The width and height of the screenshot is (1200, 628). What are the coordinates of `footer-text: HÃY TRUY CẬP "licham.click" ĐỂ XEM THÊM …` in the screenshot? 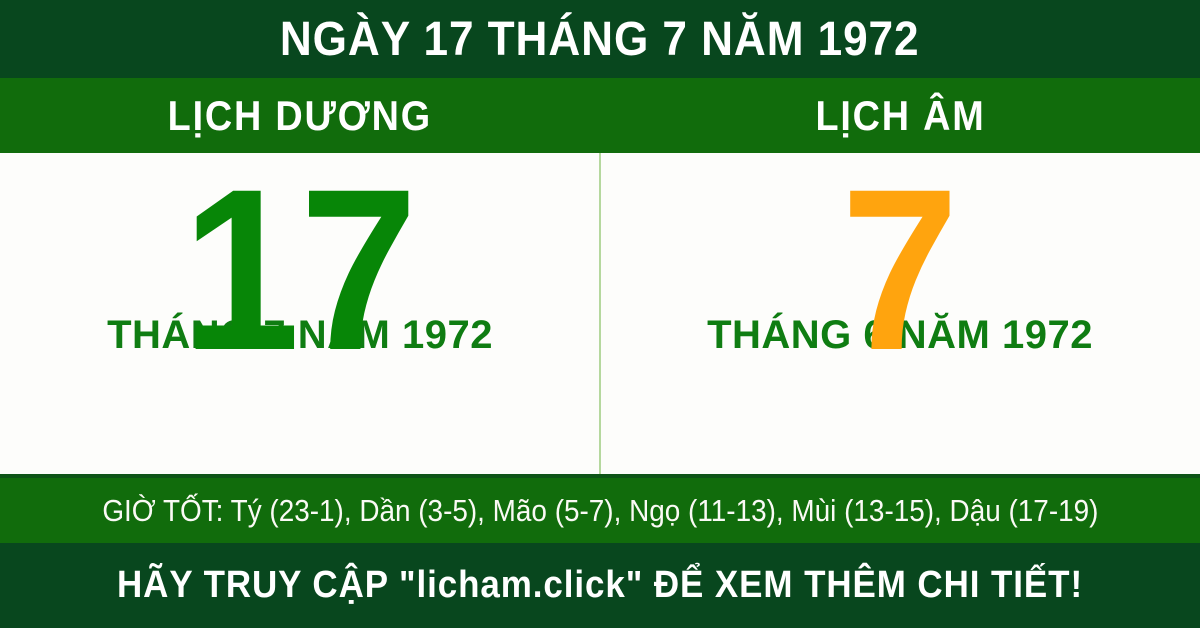 It's located at (599, 585).